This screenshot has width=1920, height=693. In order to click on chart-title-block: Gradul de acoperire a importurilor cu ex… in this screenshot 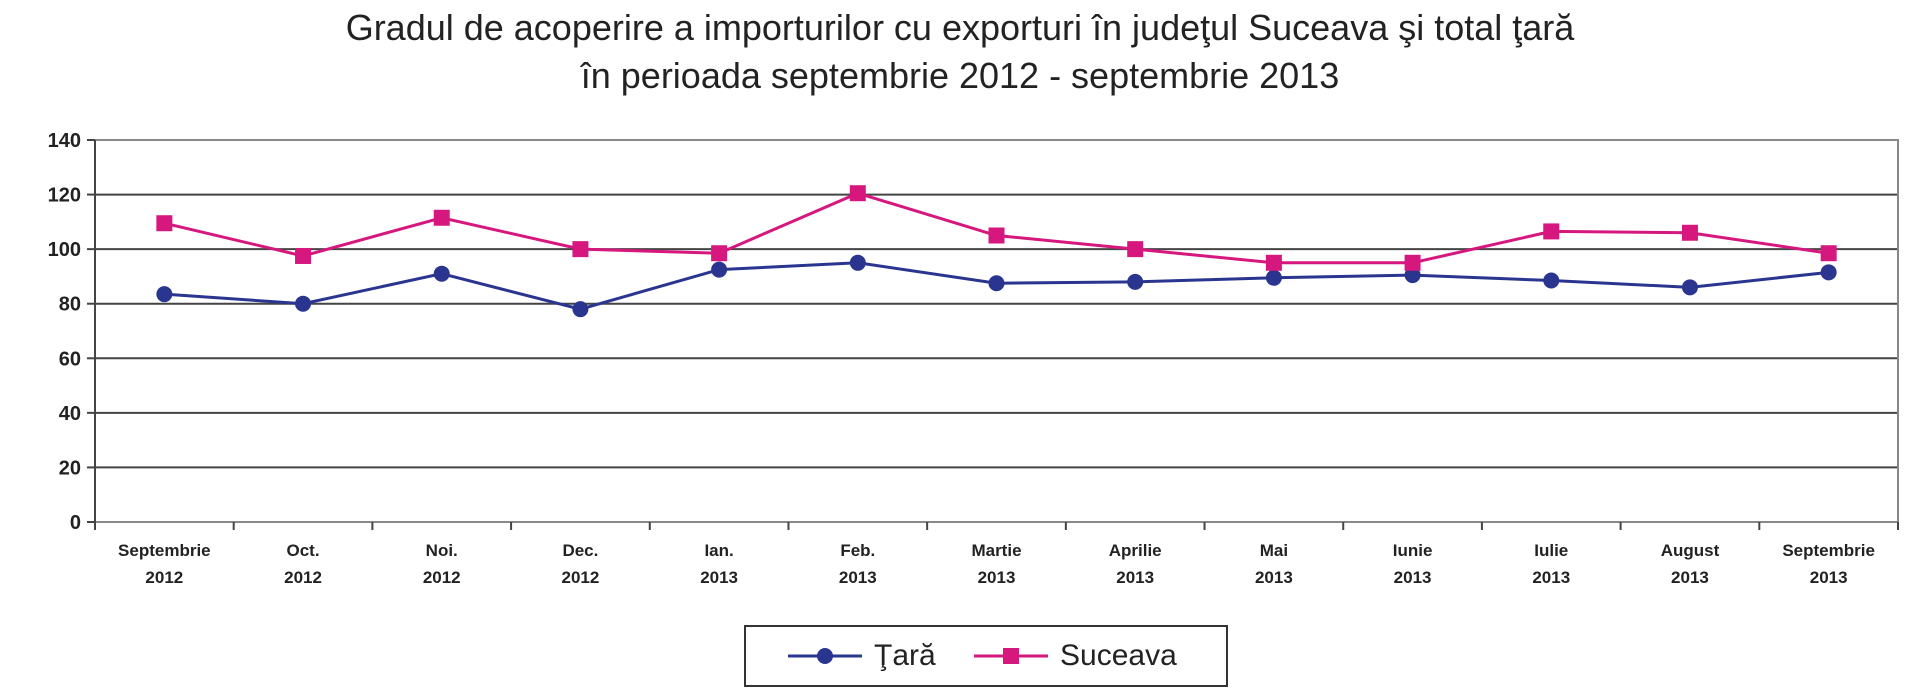, I will do `click(960, 52)`.